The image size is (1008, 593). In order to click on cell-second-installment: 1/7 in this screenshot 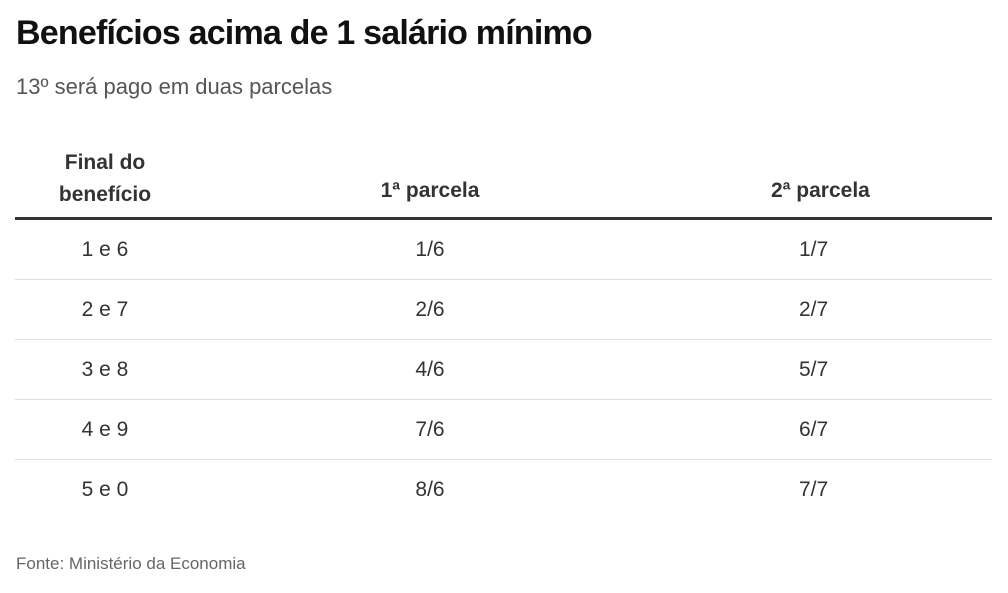, I will do `click(814, 249)`.